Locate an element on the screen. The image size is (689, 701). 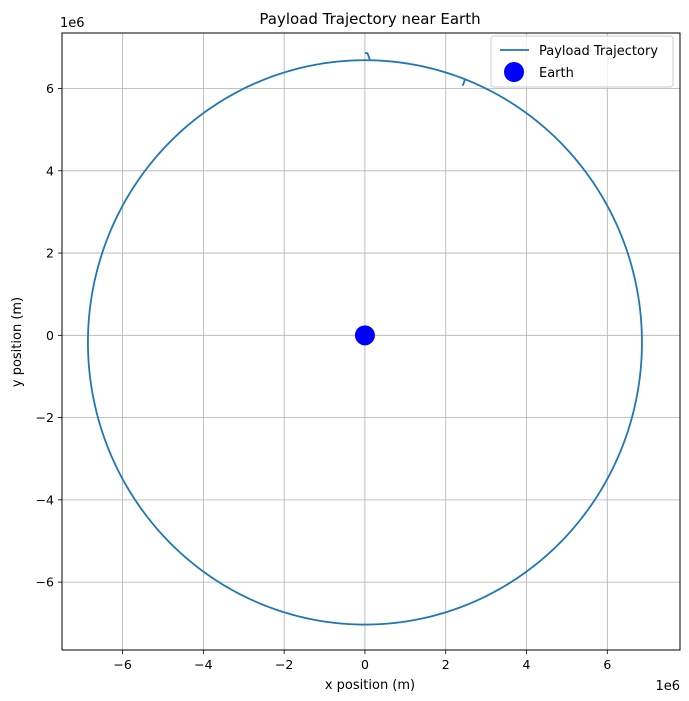
y-tick-label: −4 is located at coordinates (45, 499).